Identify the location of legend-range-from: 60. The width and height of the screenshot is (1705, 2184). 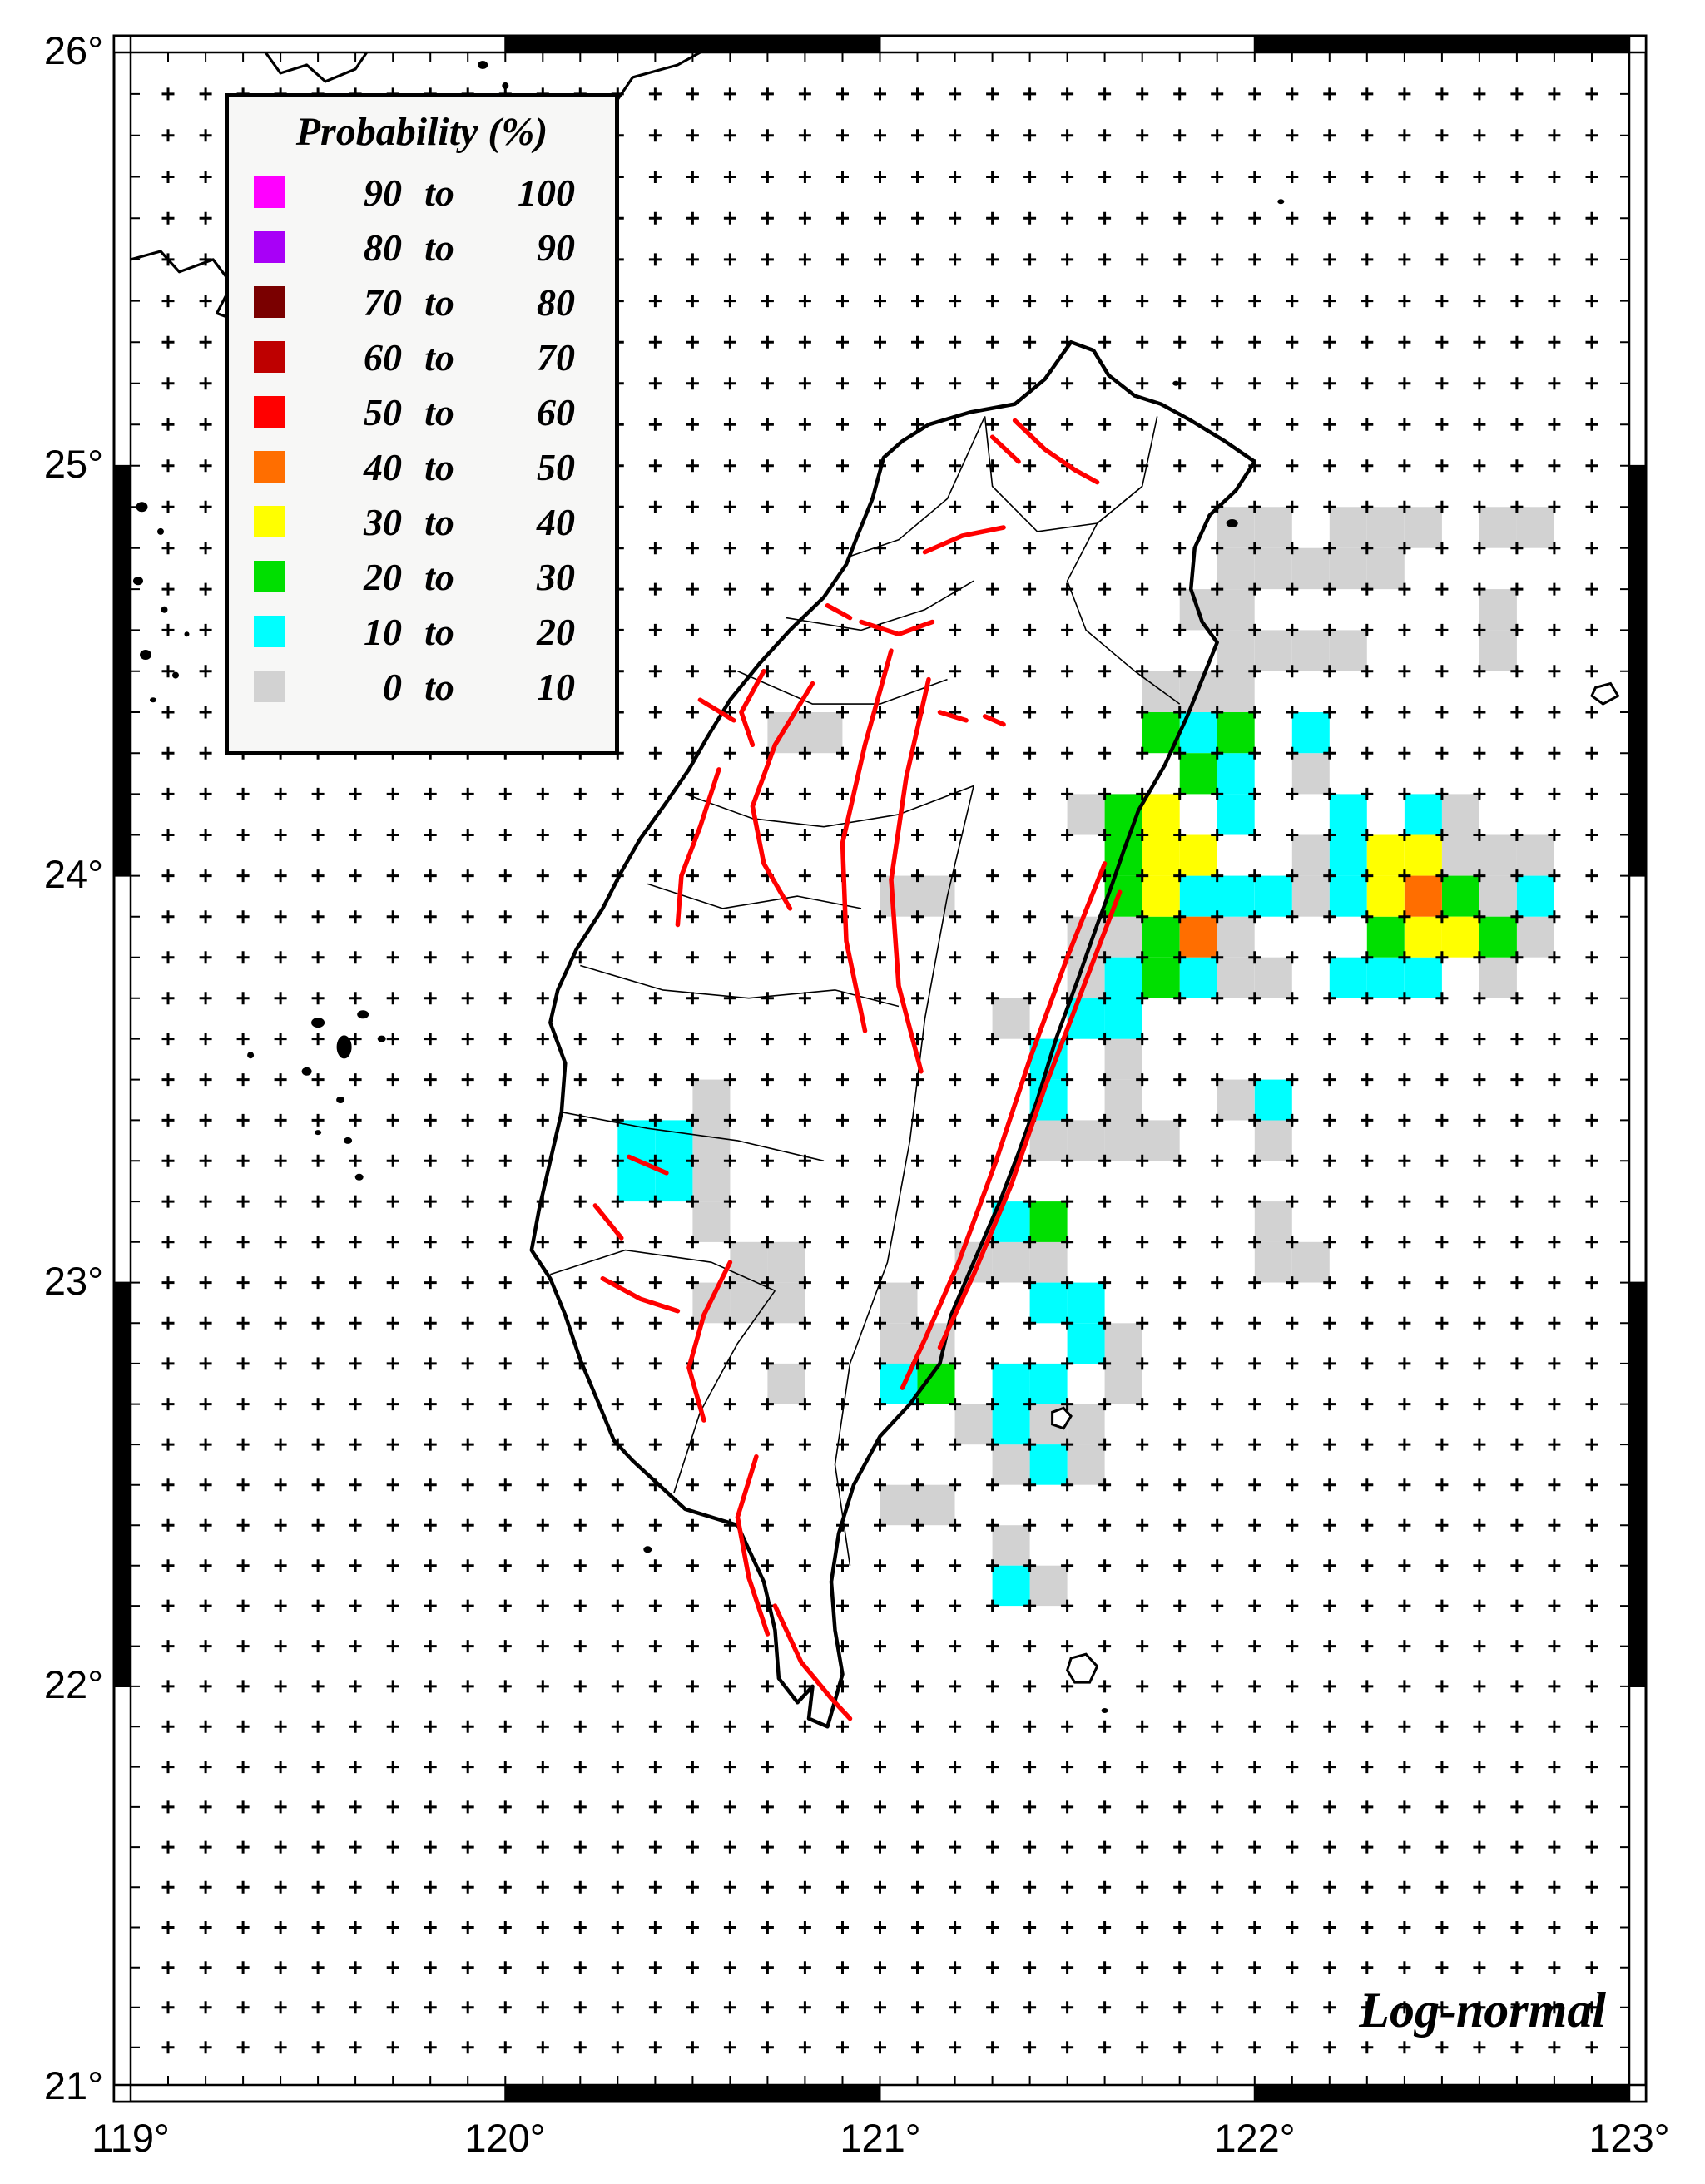
(383, 357).